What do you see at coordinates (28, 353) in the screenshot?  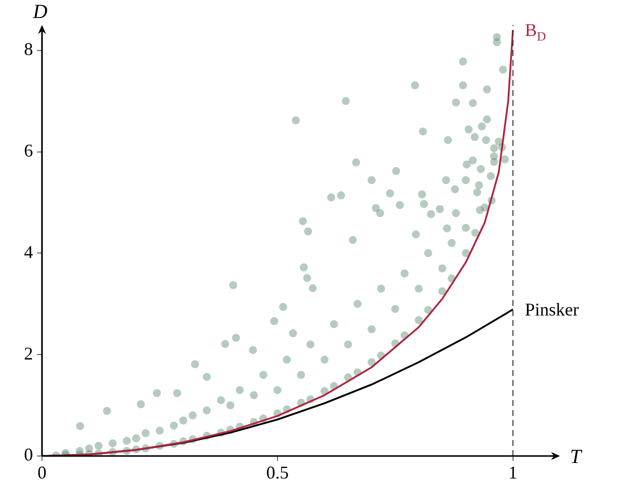 I see `y-tick-label: 2` at bounding box center [28, 353].